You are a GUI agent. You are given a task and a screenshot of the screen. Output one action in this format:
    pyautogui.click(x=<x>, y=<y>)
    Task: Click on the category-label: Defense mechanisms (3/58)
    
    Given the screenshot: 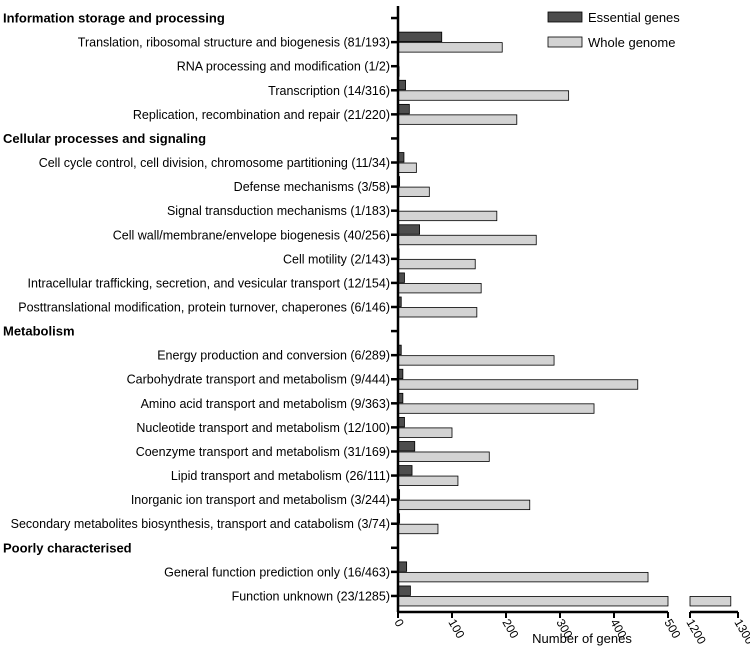 What is the action you would take?
    pyautogui.click(x=312, y=187)
    